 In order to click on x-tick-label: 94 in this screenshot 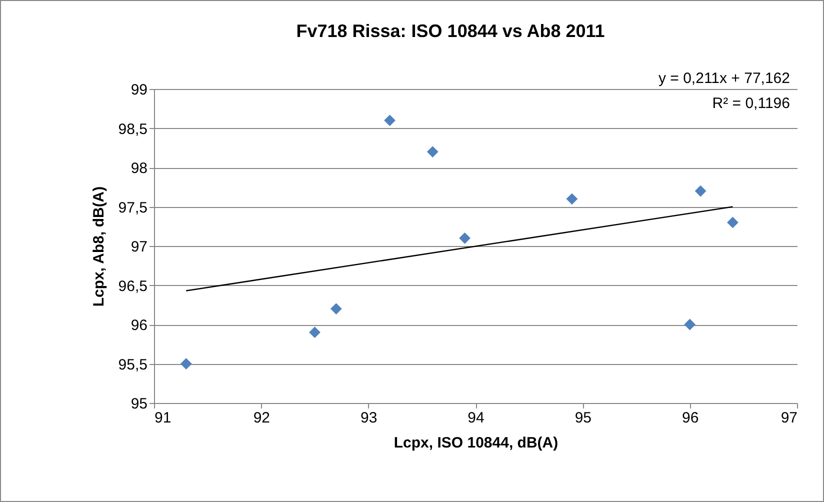, I will do `click(476, 418)`.